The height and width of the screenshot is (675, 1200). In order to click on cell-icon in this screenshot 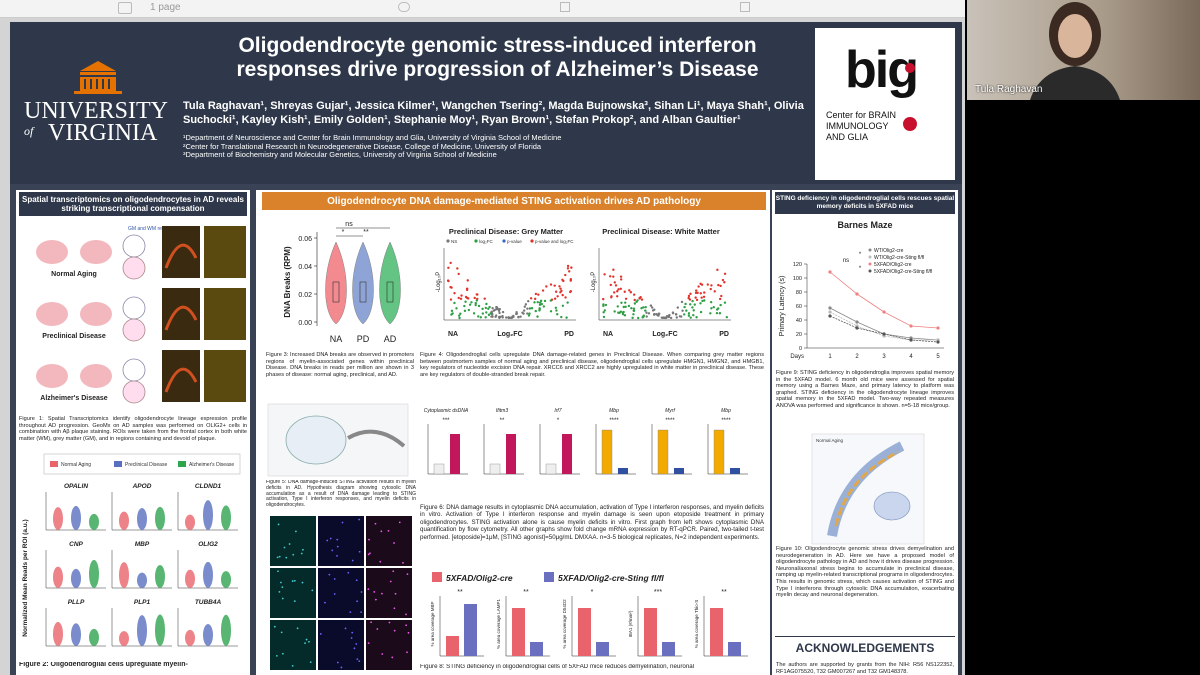, I will do `click(134, 330)`.